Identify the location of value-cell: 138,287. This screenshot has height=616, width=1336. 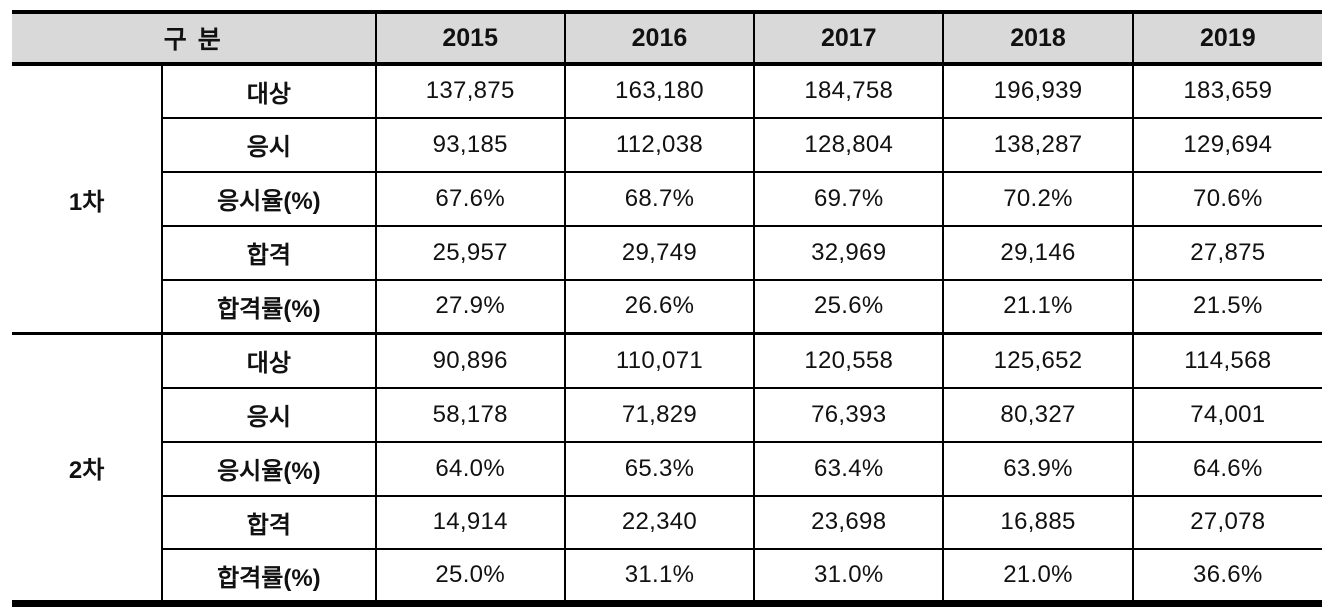
(1038, 144).